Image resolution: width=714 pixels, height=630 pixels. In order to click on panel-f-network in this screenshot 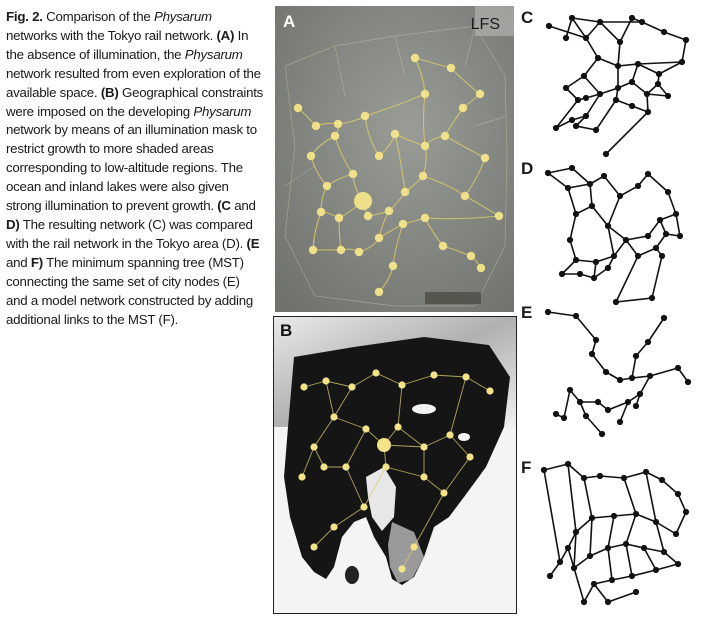, I will do `click(615, 533)`.